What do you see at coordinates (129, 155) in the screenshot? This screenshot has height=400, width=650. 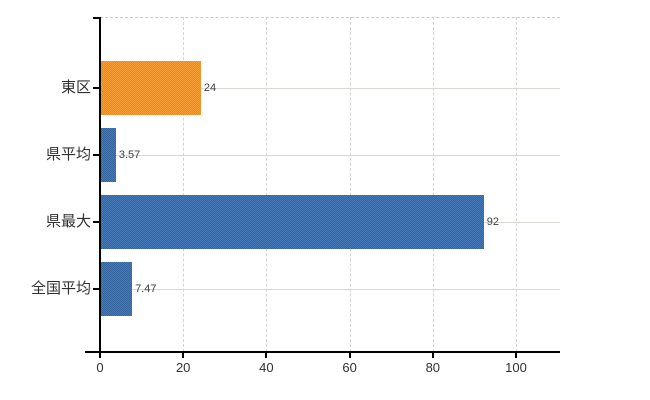 I see `bar-value-label: 3.57` at bounding box center [129, 155].